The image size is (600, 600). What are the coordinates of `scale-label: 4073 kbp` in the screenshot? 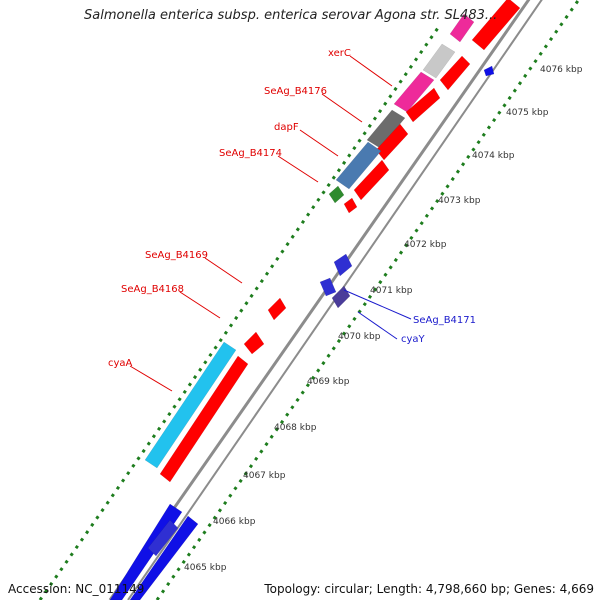 It's located at (459, 201).